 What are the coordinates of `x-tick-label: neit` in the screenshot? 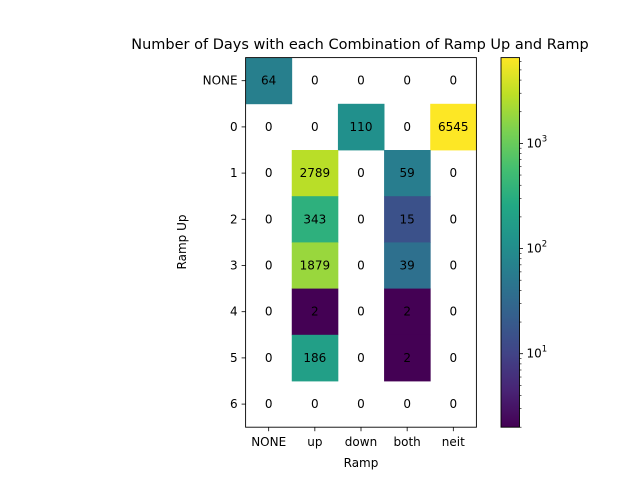 It's located at (453, 442).